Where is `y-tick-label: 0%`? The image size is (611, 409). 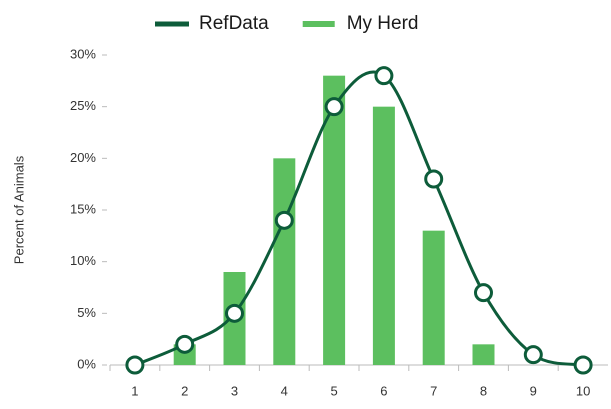
y-tick-label: 0% is located at coordinates (86, 363).